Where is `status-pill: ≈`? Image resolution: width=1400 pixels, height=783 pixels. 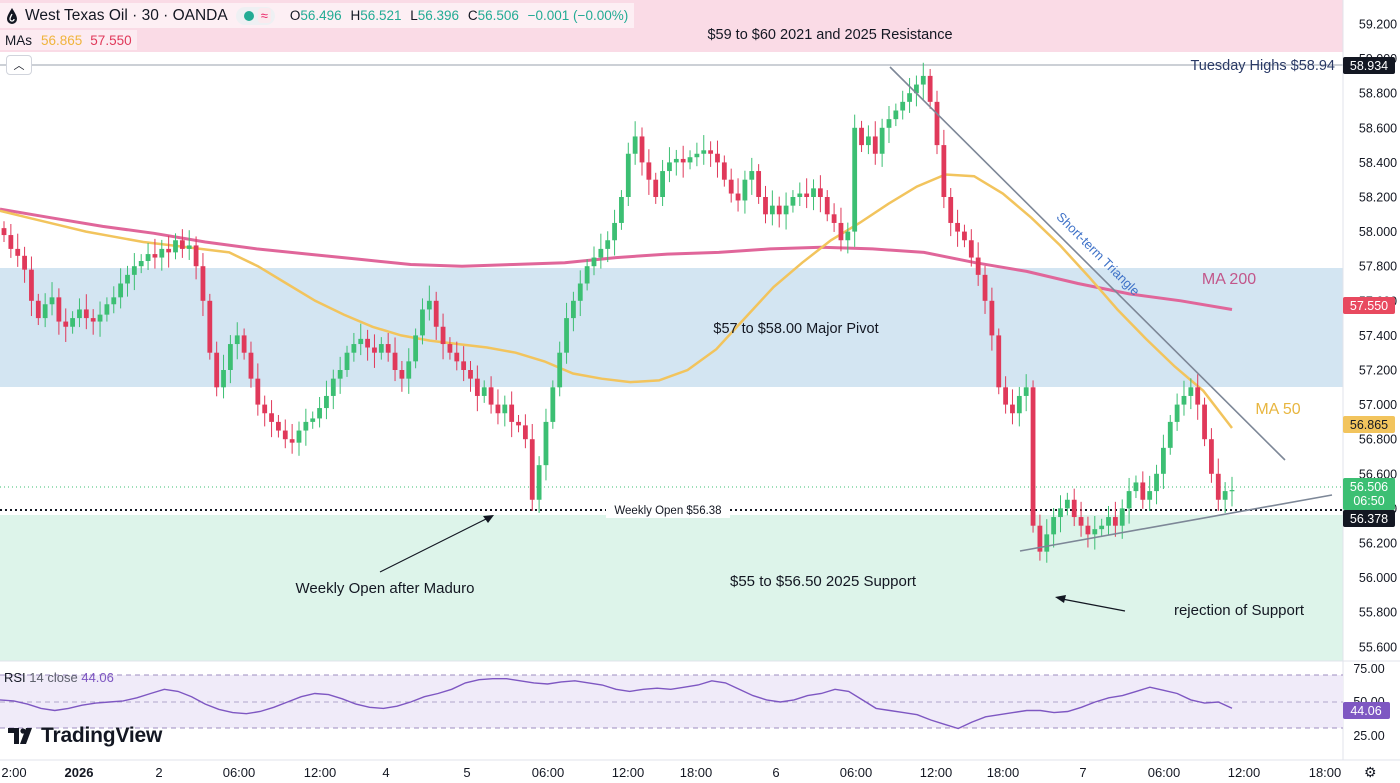 status-pill: ≈ is located at coordinates (255, 15).